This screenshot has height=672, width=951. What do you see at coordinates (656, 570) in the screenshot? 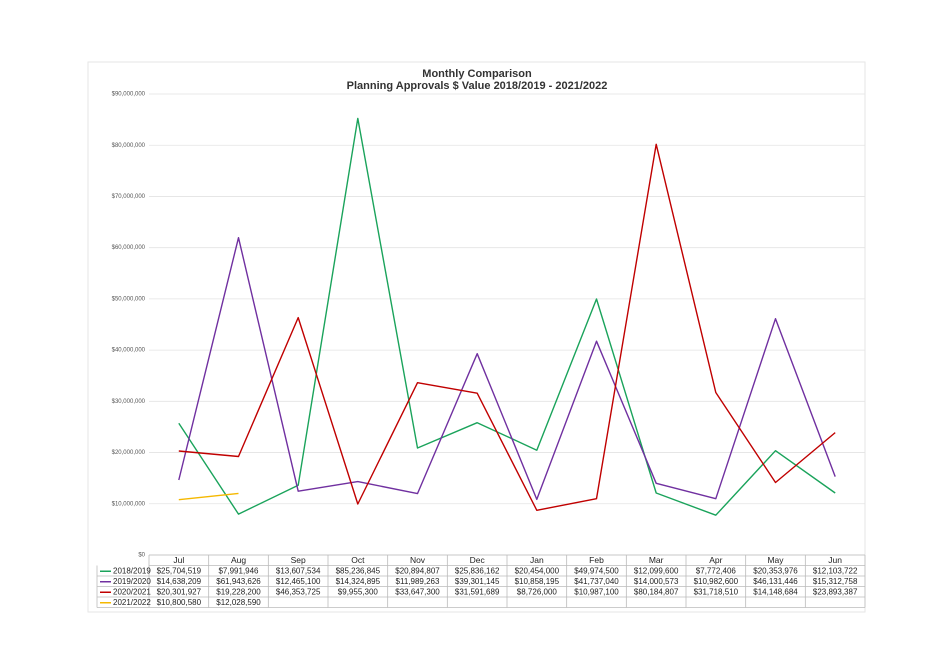
I see `table-value: $12,099,600` at bounding box center [656, 570].